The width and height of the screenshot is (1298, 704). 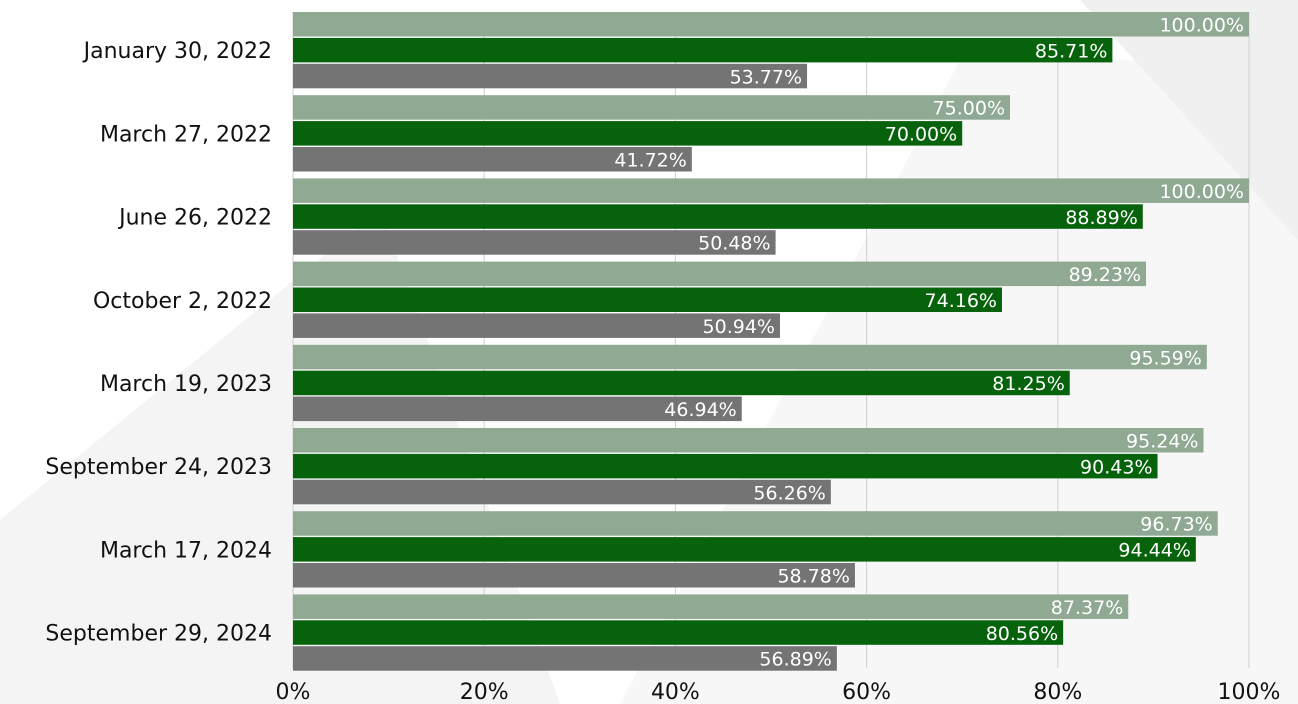 I want to click on category-label: September 29, 2024, so click(x=158, y=634).